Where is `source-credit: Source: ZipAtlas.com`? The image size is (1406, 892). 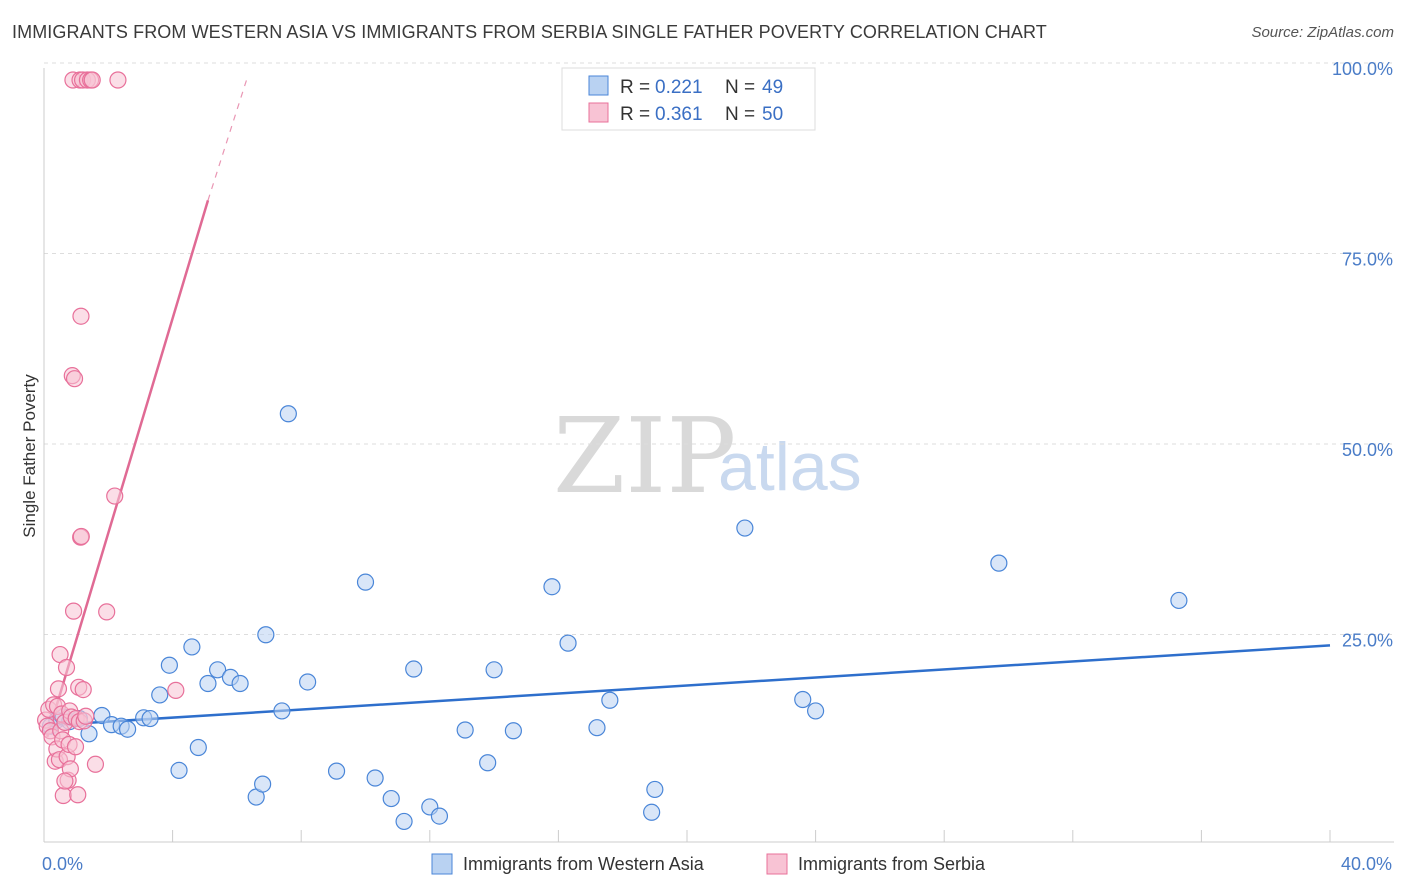
source-credit: Source: ZipAtlas.com is located at coordinates (1322, 32).